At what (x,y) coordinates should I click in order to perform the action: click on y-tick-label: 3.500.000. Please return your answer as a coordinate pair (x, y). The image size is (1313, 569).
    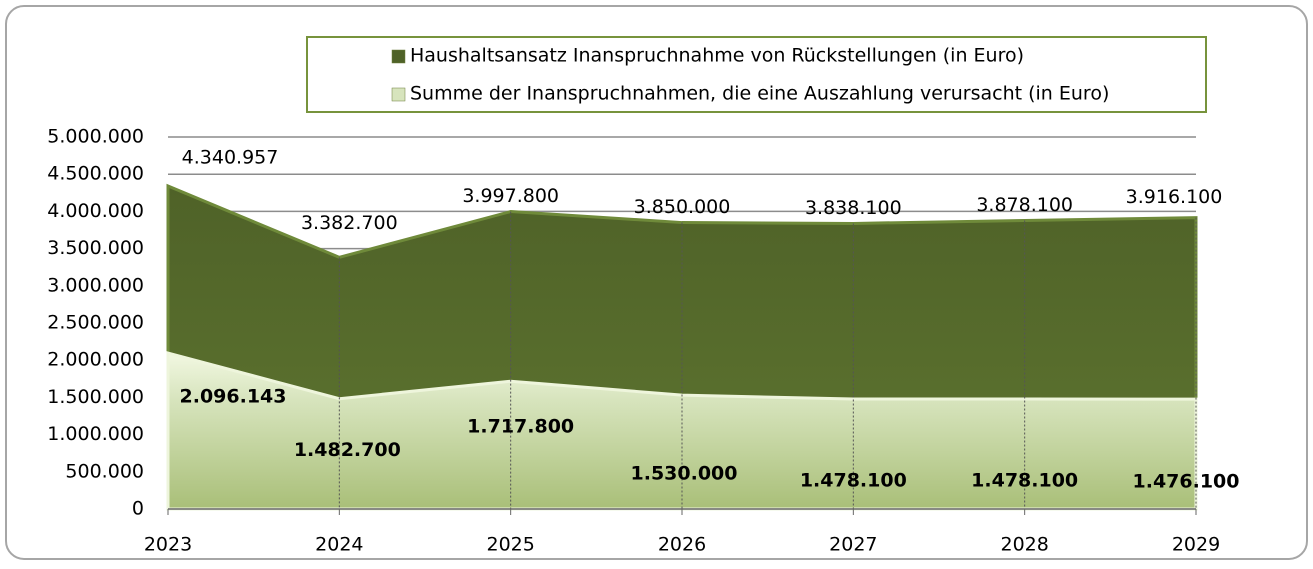
    Looking at the image, I should click on (95, 248).